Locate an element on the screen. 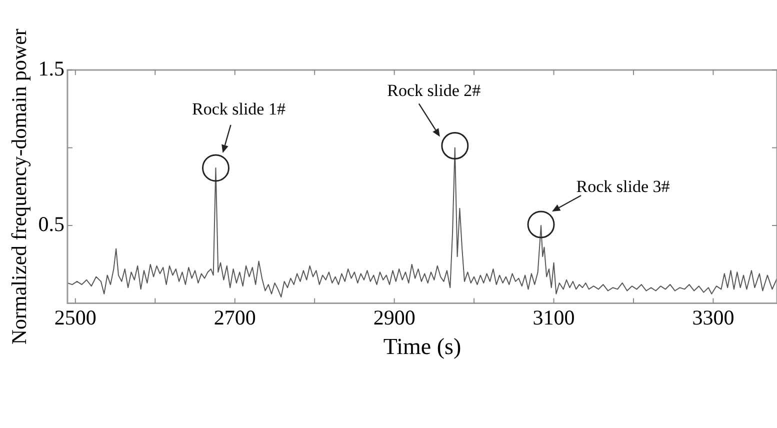  x-tick-label: 3300 is located at coordinates (713, 317).